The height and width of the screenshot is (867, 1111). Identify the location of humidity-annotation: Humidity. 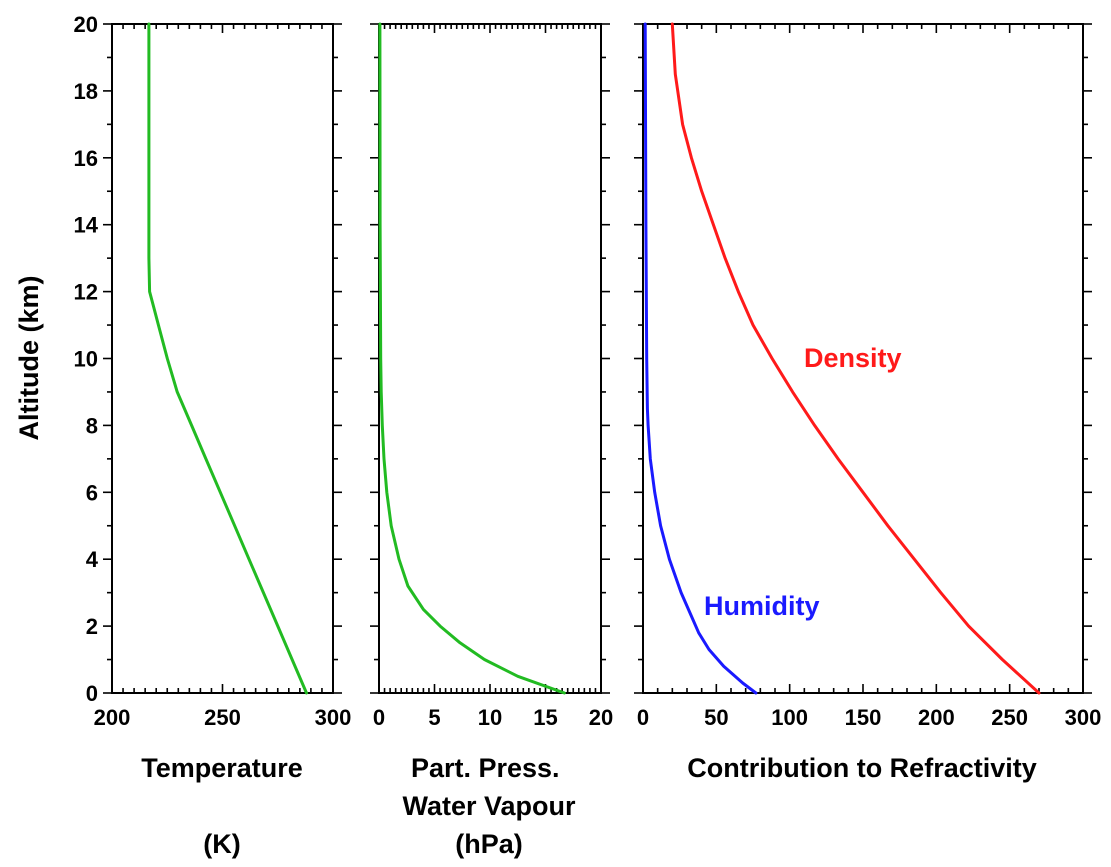
(762, 606).